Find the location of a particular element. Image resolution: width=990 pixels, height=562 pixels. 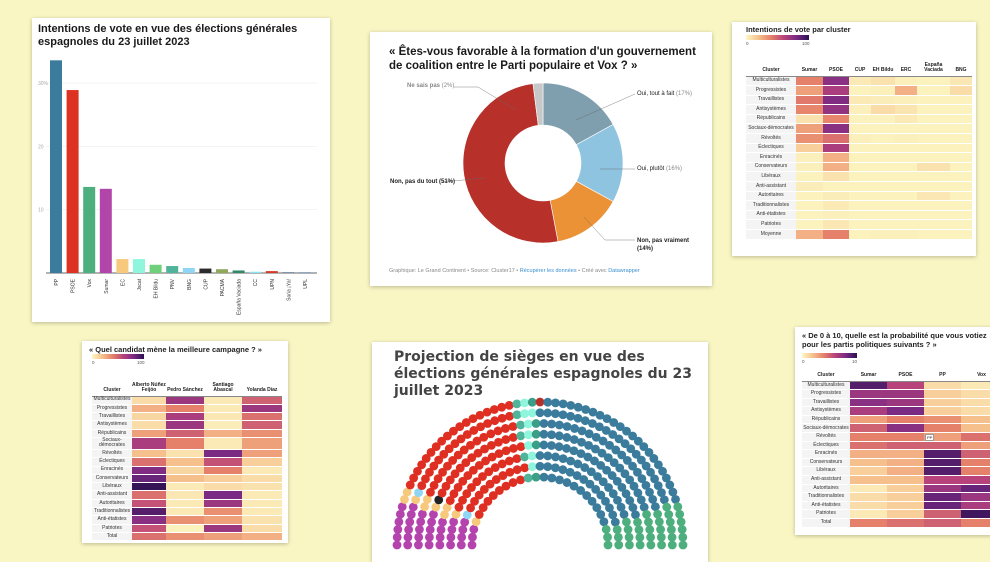

bar-Jxcat is located at coordinates (139, 266).